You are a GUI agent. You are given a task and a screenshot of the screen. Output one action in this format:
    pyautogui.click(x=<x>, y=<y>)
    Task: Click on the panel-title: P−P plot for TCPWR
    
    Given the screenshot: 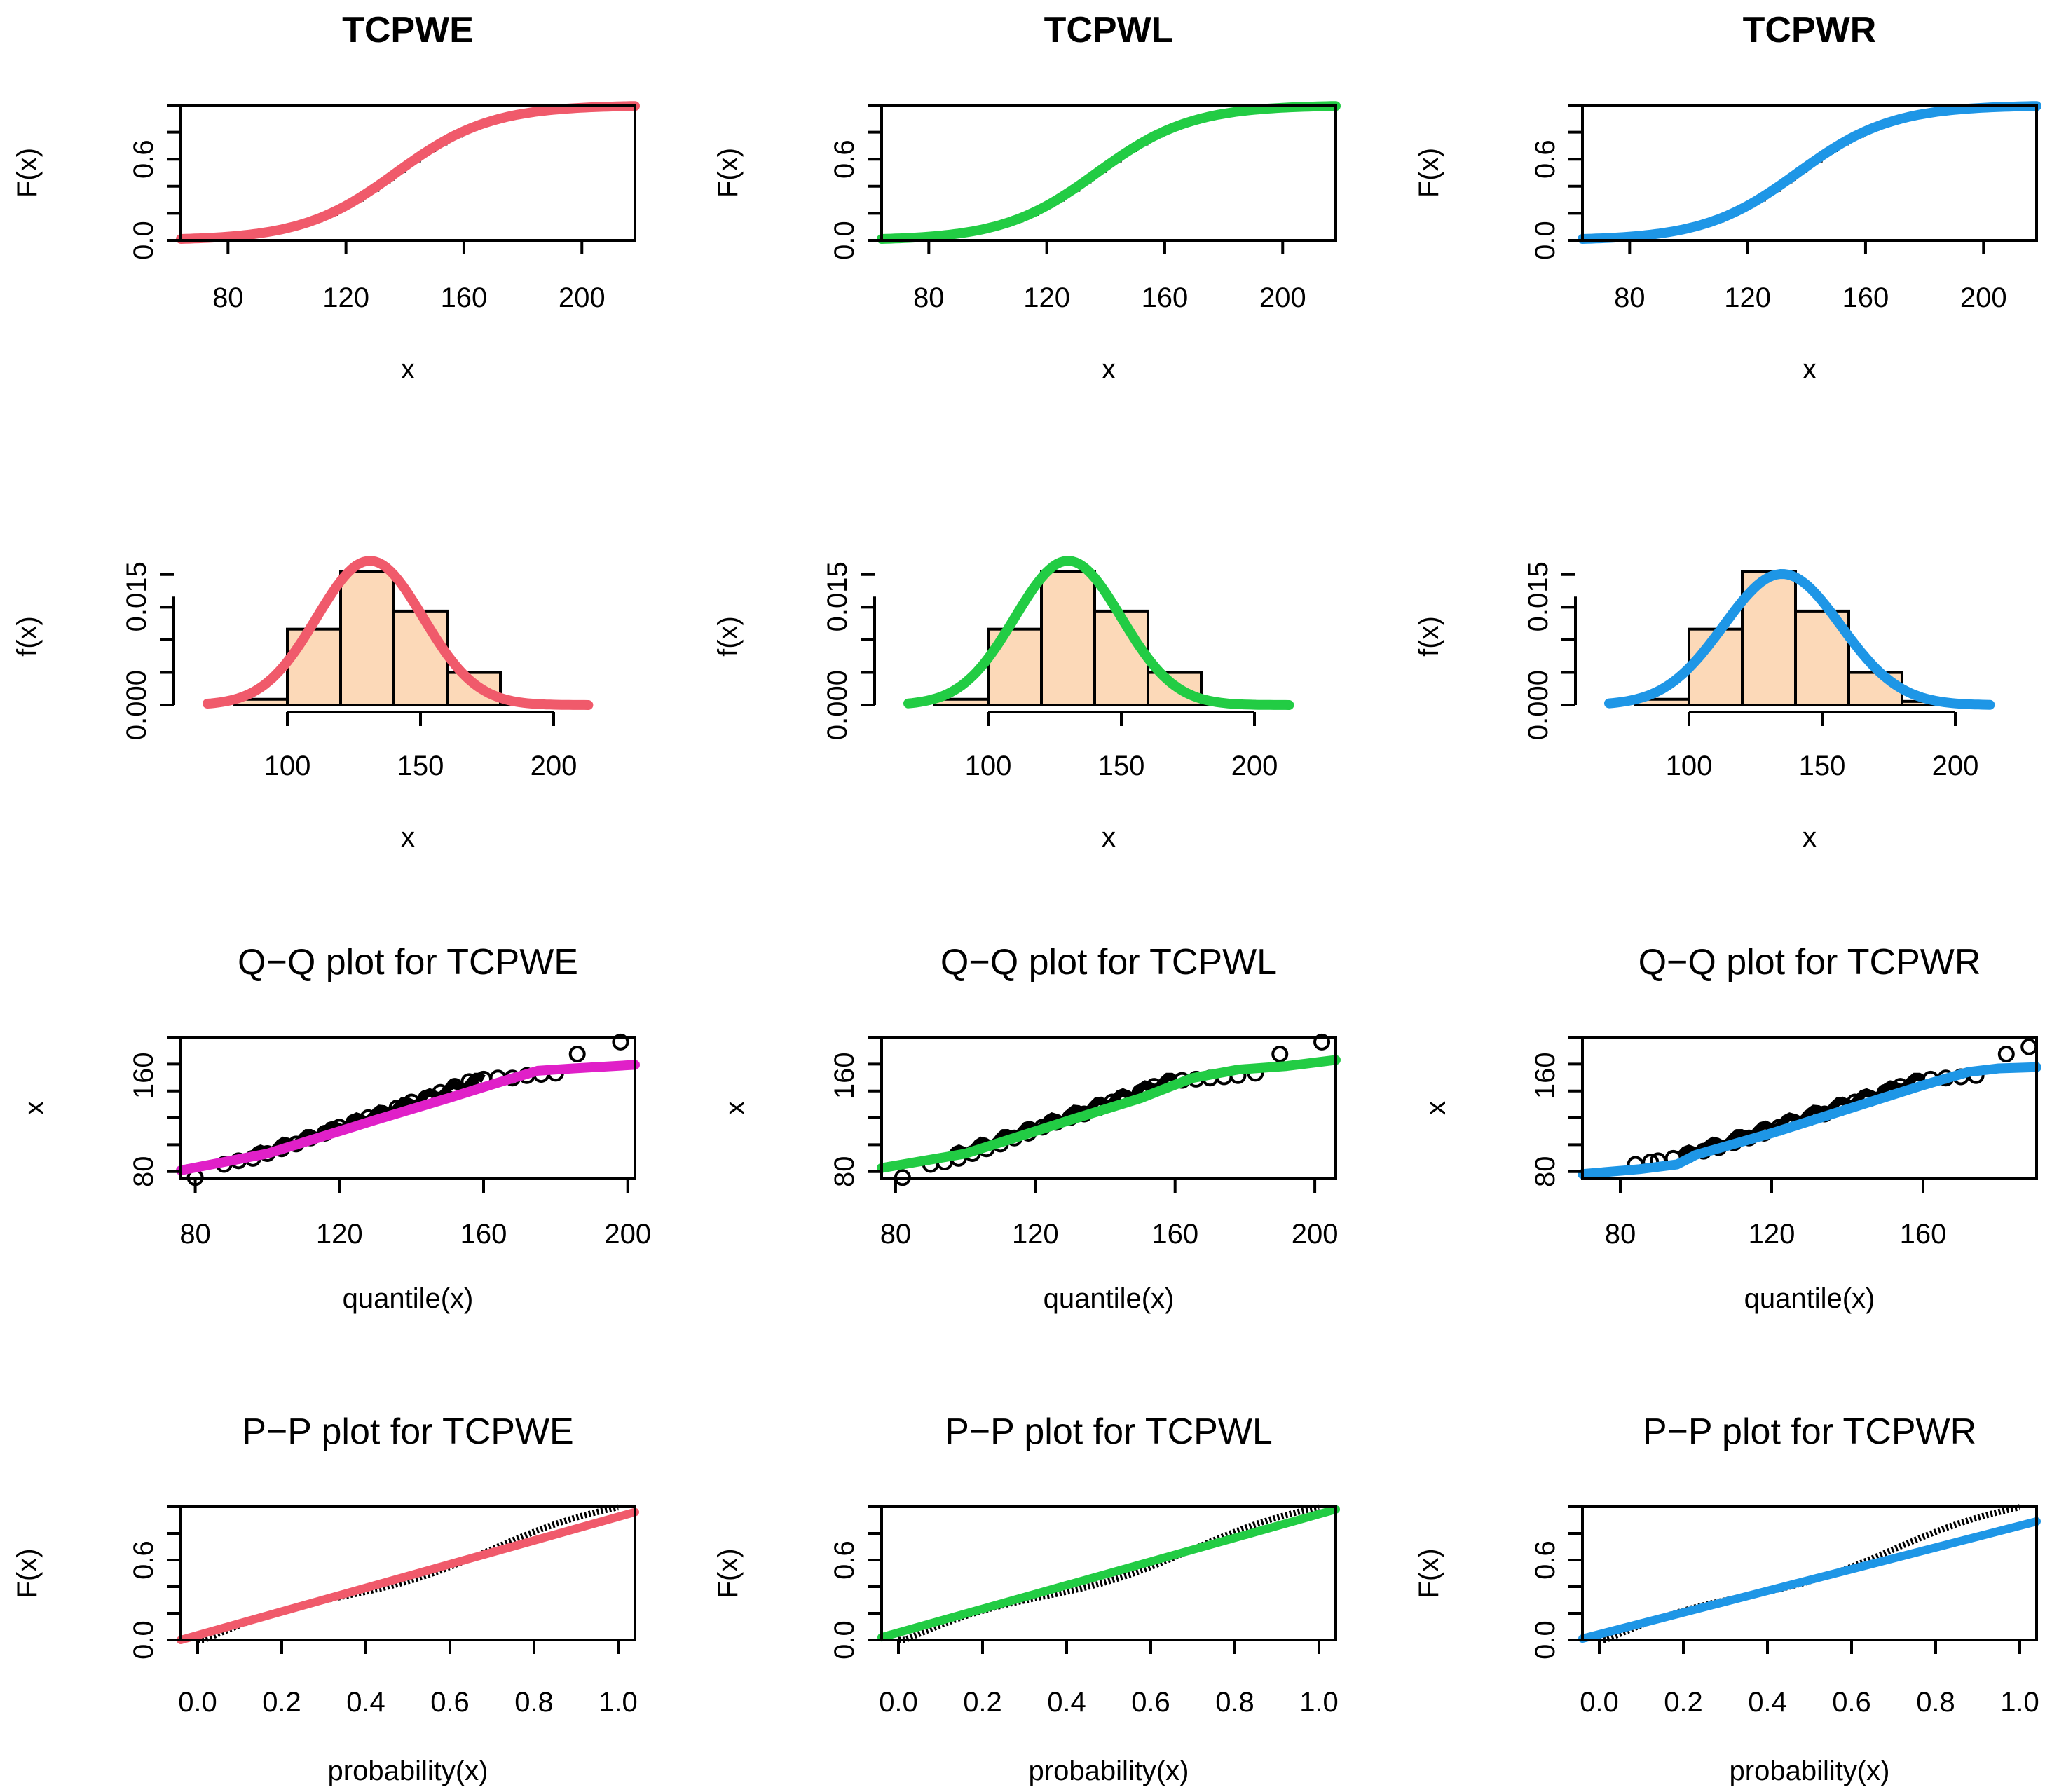 What is the action you would take?
    pyautogui.click(x=1809, y=1431)
    